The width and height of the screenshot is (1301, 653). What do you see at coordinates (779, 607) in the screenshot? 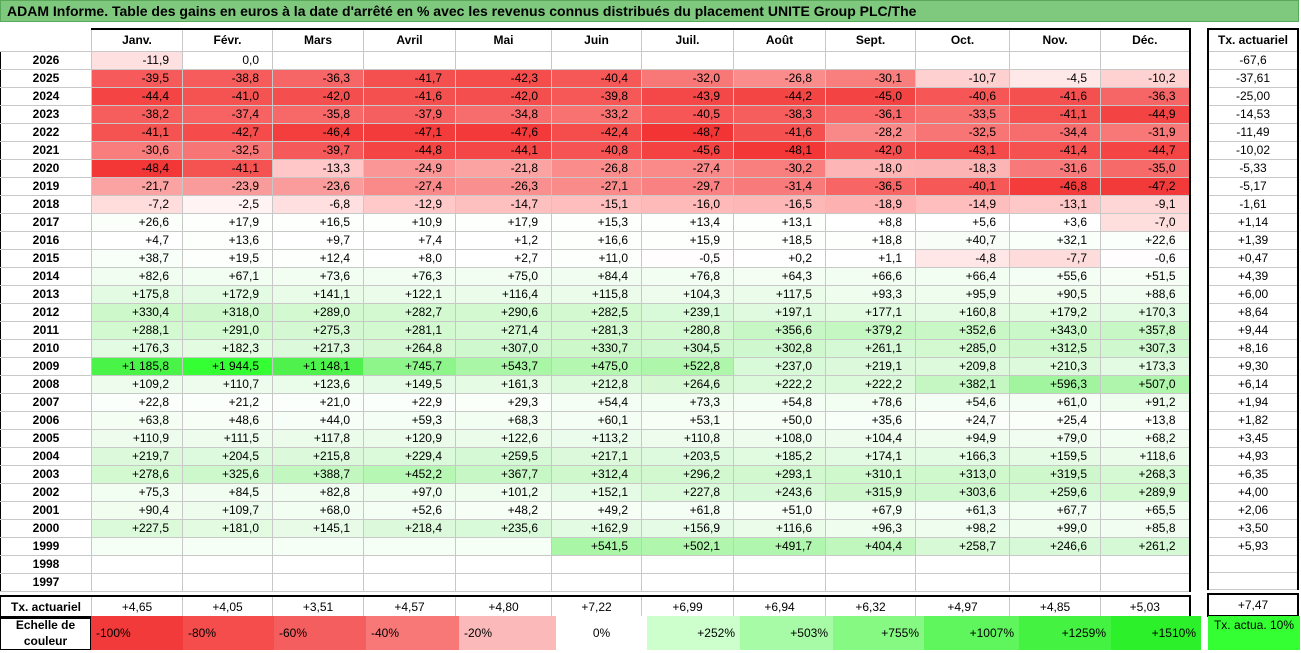
I see `actuarial-month-cell: +6,94` at bounding box center [779, 607].